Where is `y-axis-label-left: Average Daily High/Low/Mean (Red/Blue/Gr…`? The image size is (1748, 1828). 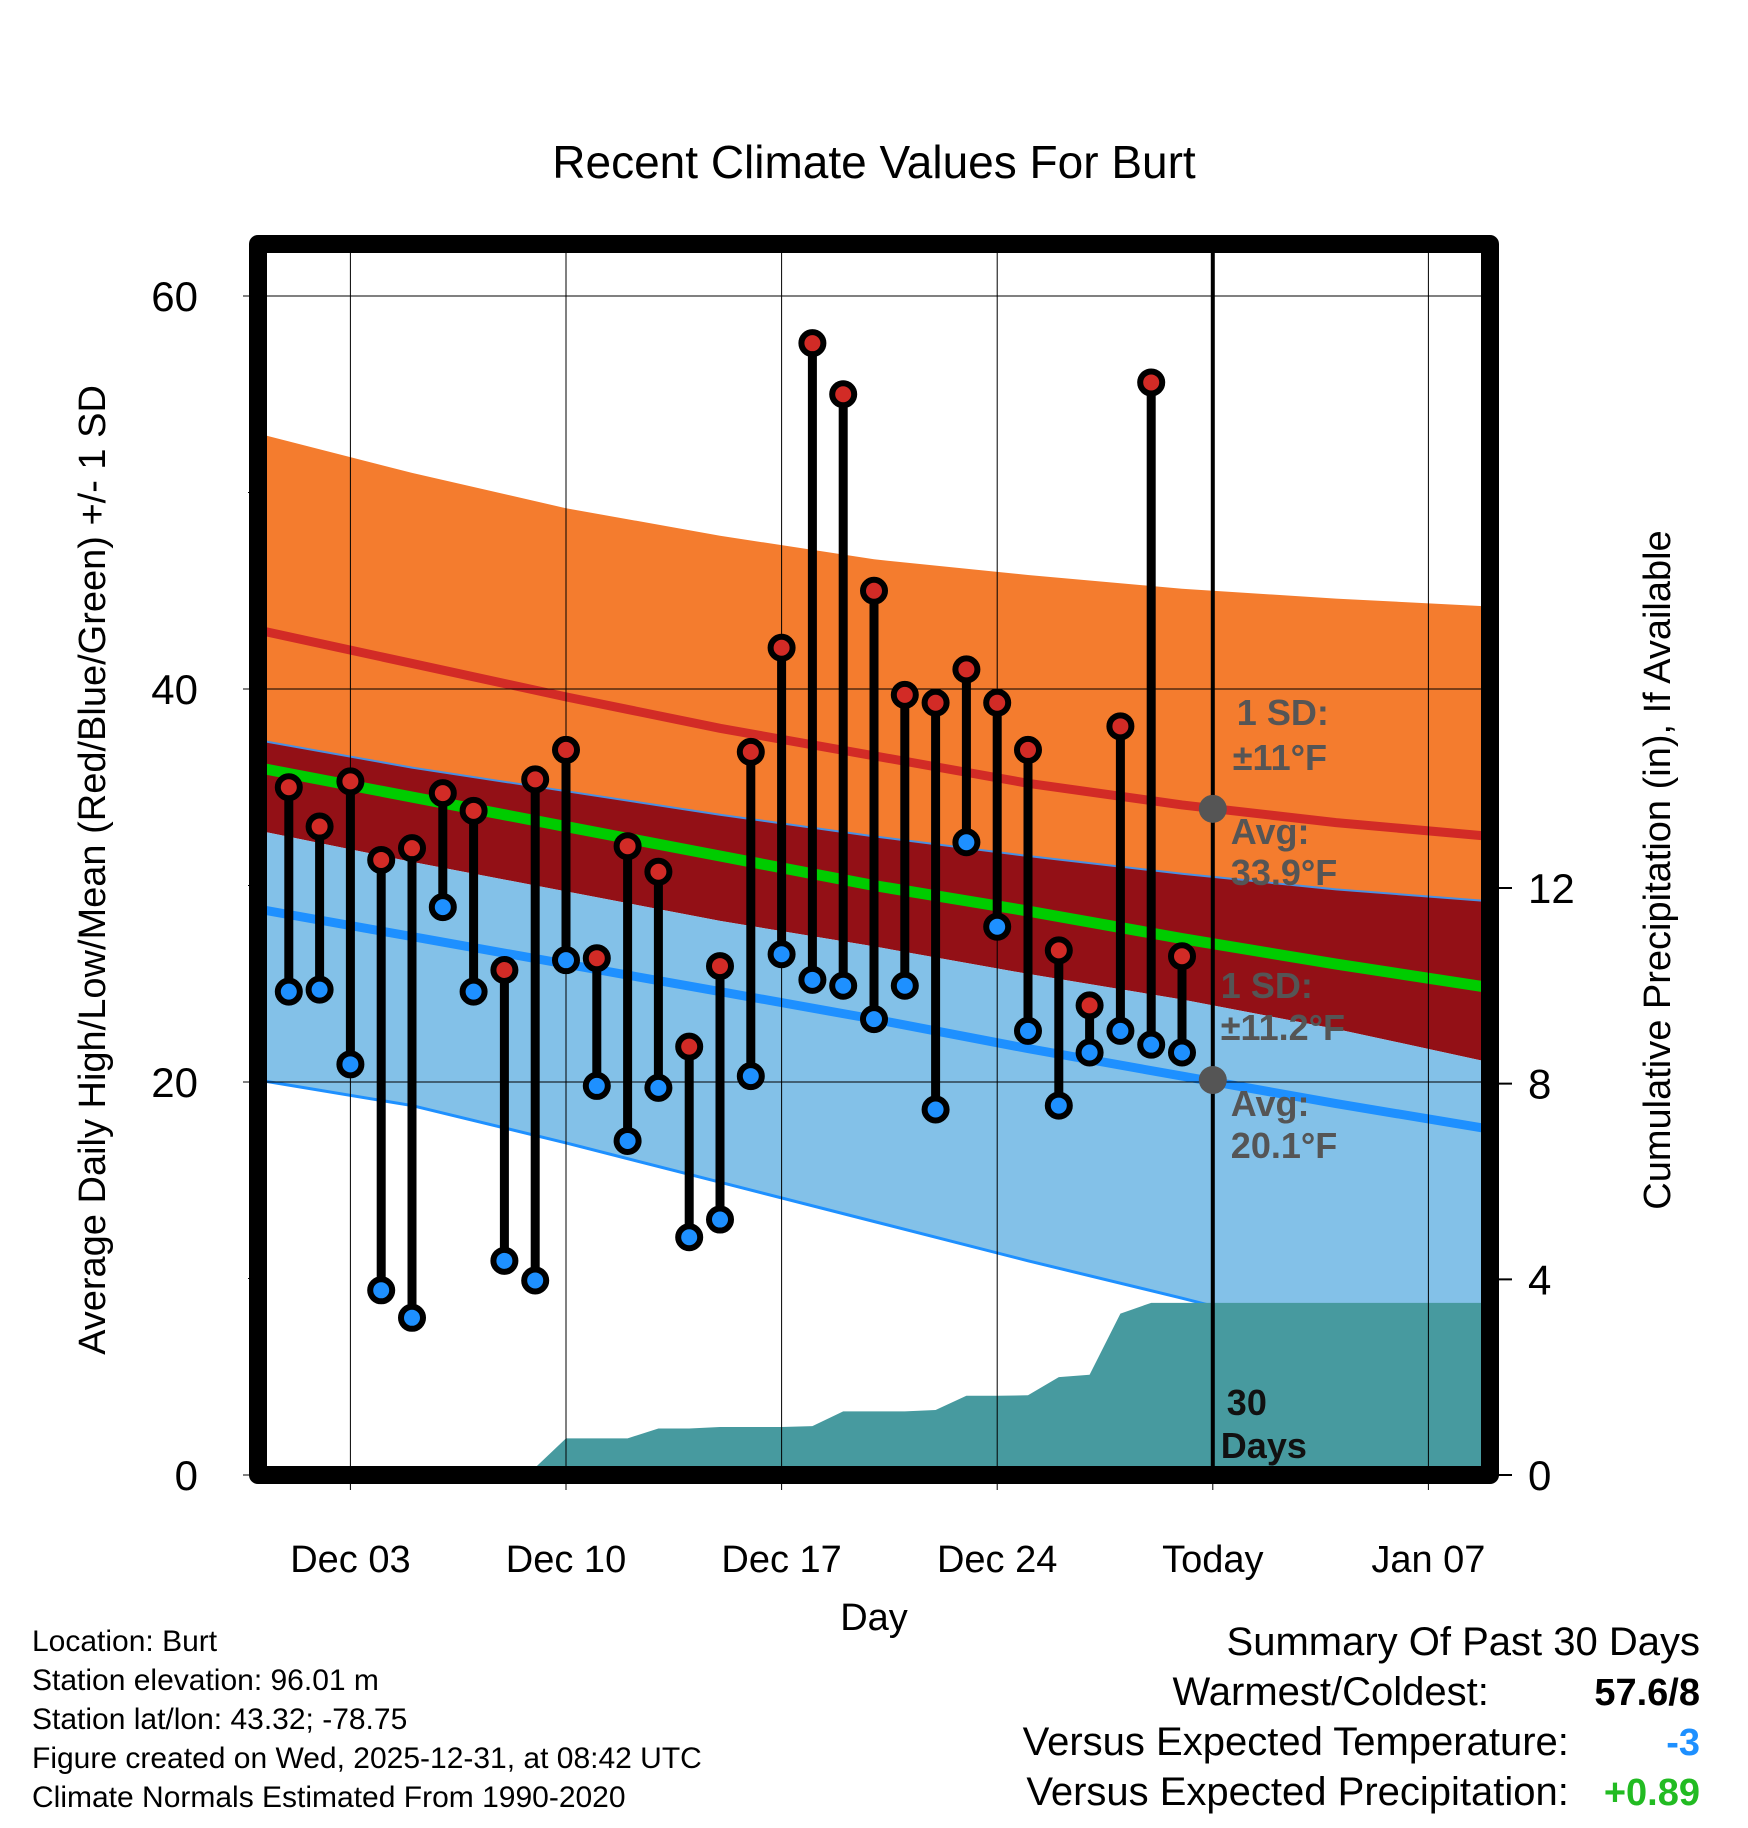 y-axis-label-left: Average Daily High/Low/Mean (Red/Blue/Gr… is located at coordinates (93, 870).